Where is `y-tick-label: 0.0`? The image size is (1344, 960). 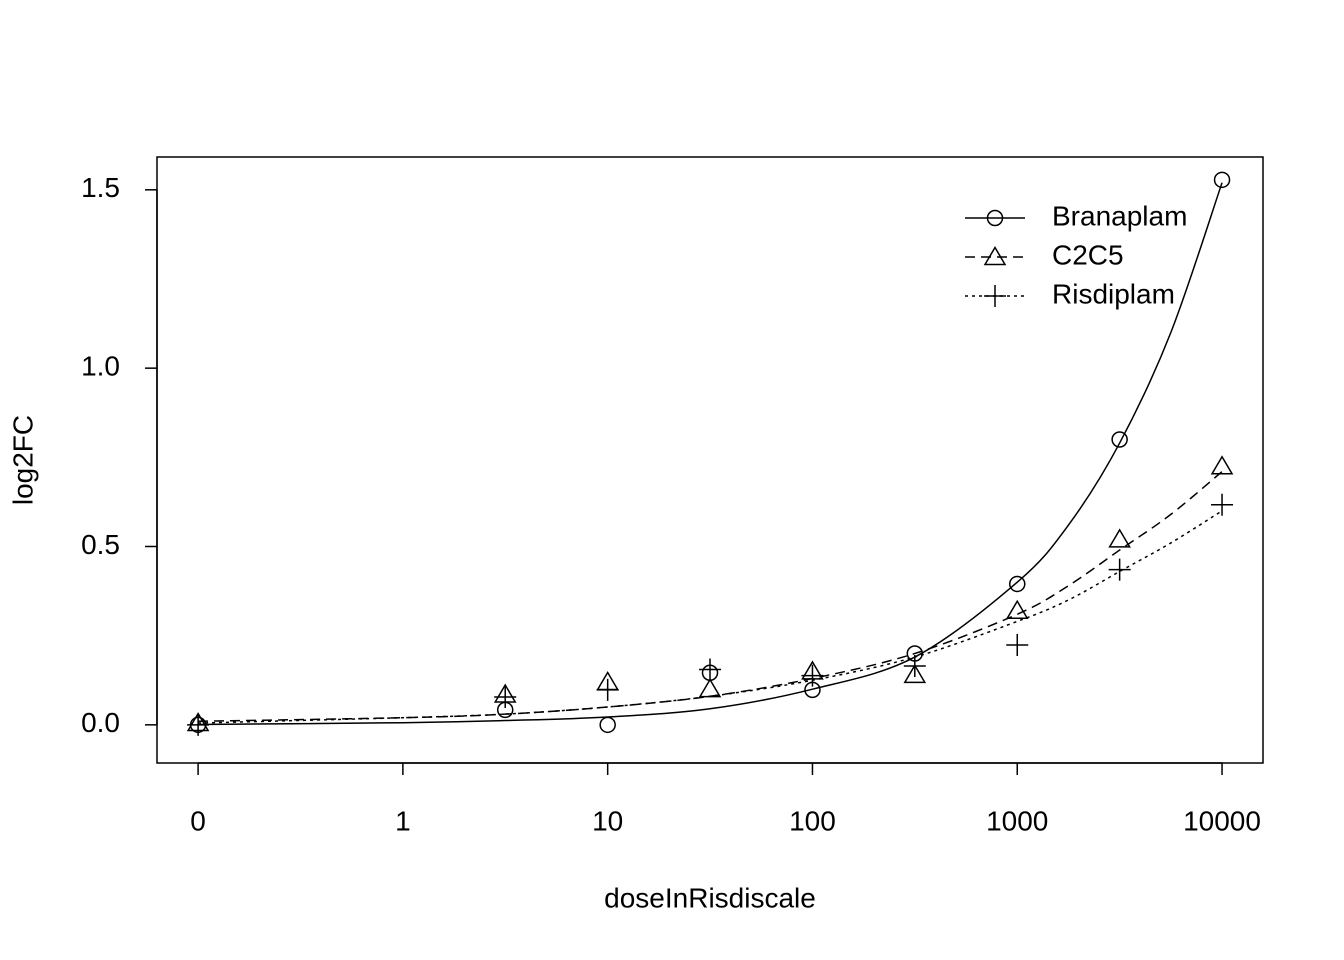
y-tick-label: 0.0 is located at coordinates (100, 722).